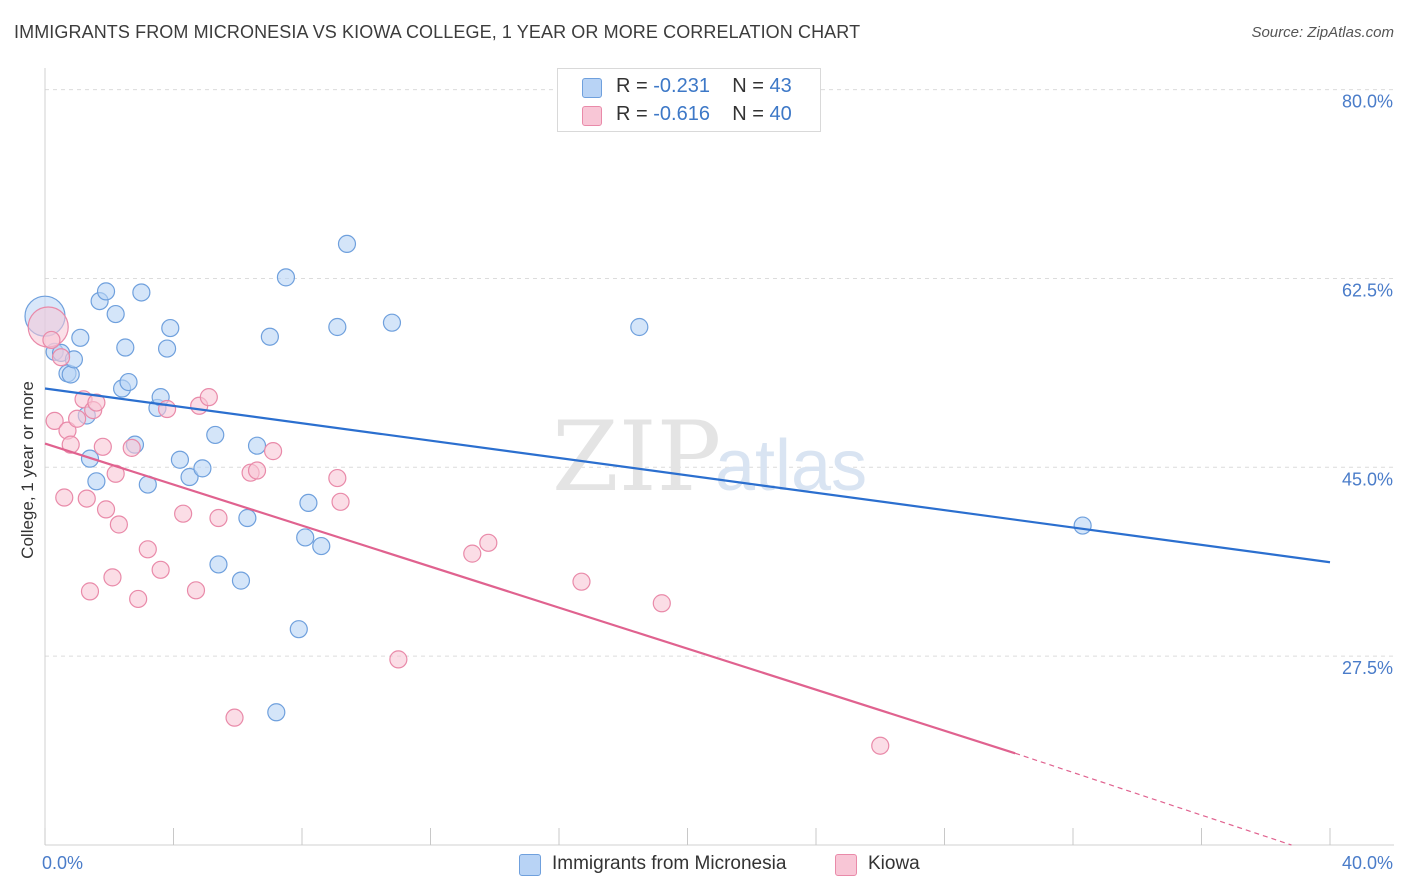  I want to click on legend-swatch-blue, so click(592, 88).